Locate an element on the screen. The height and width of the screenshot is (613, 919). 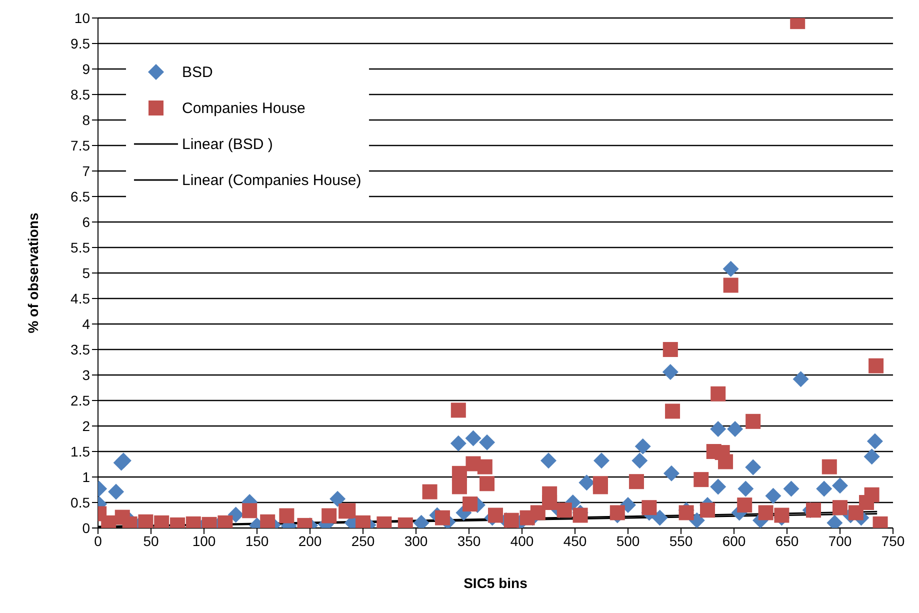
y-tick-label: 5.5 is located at coordinates (80, 247).